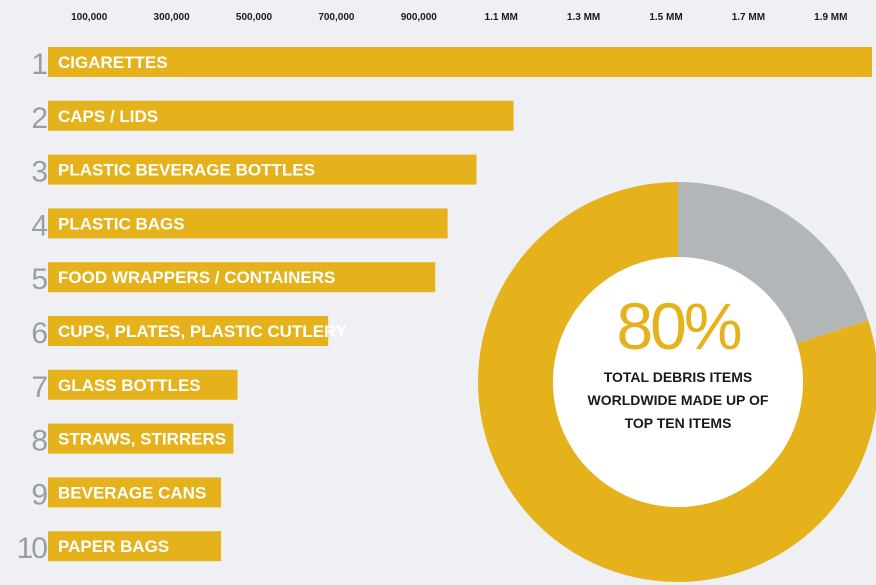  Describe the element at coordinates (203, 331) in the screenshot. I see `bar-label: CUPS, PLATES, PLASTIC CUTLERY` at that location.